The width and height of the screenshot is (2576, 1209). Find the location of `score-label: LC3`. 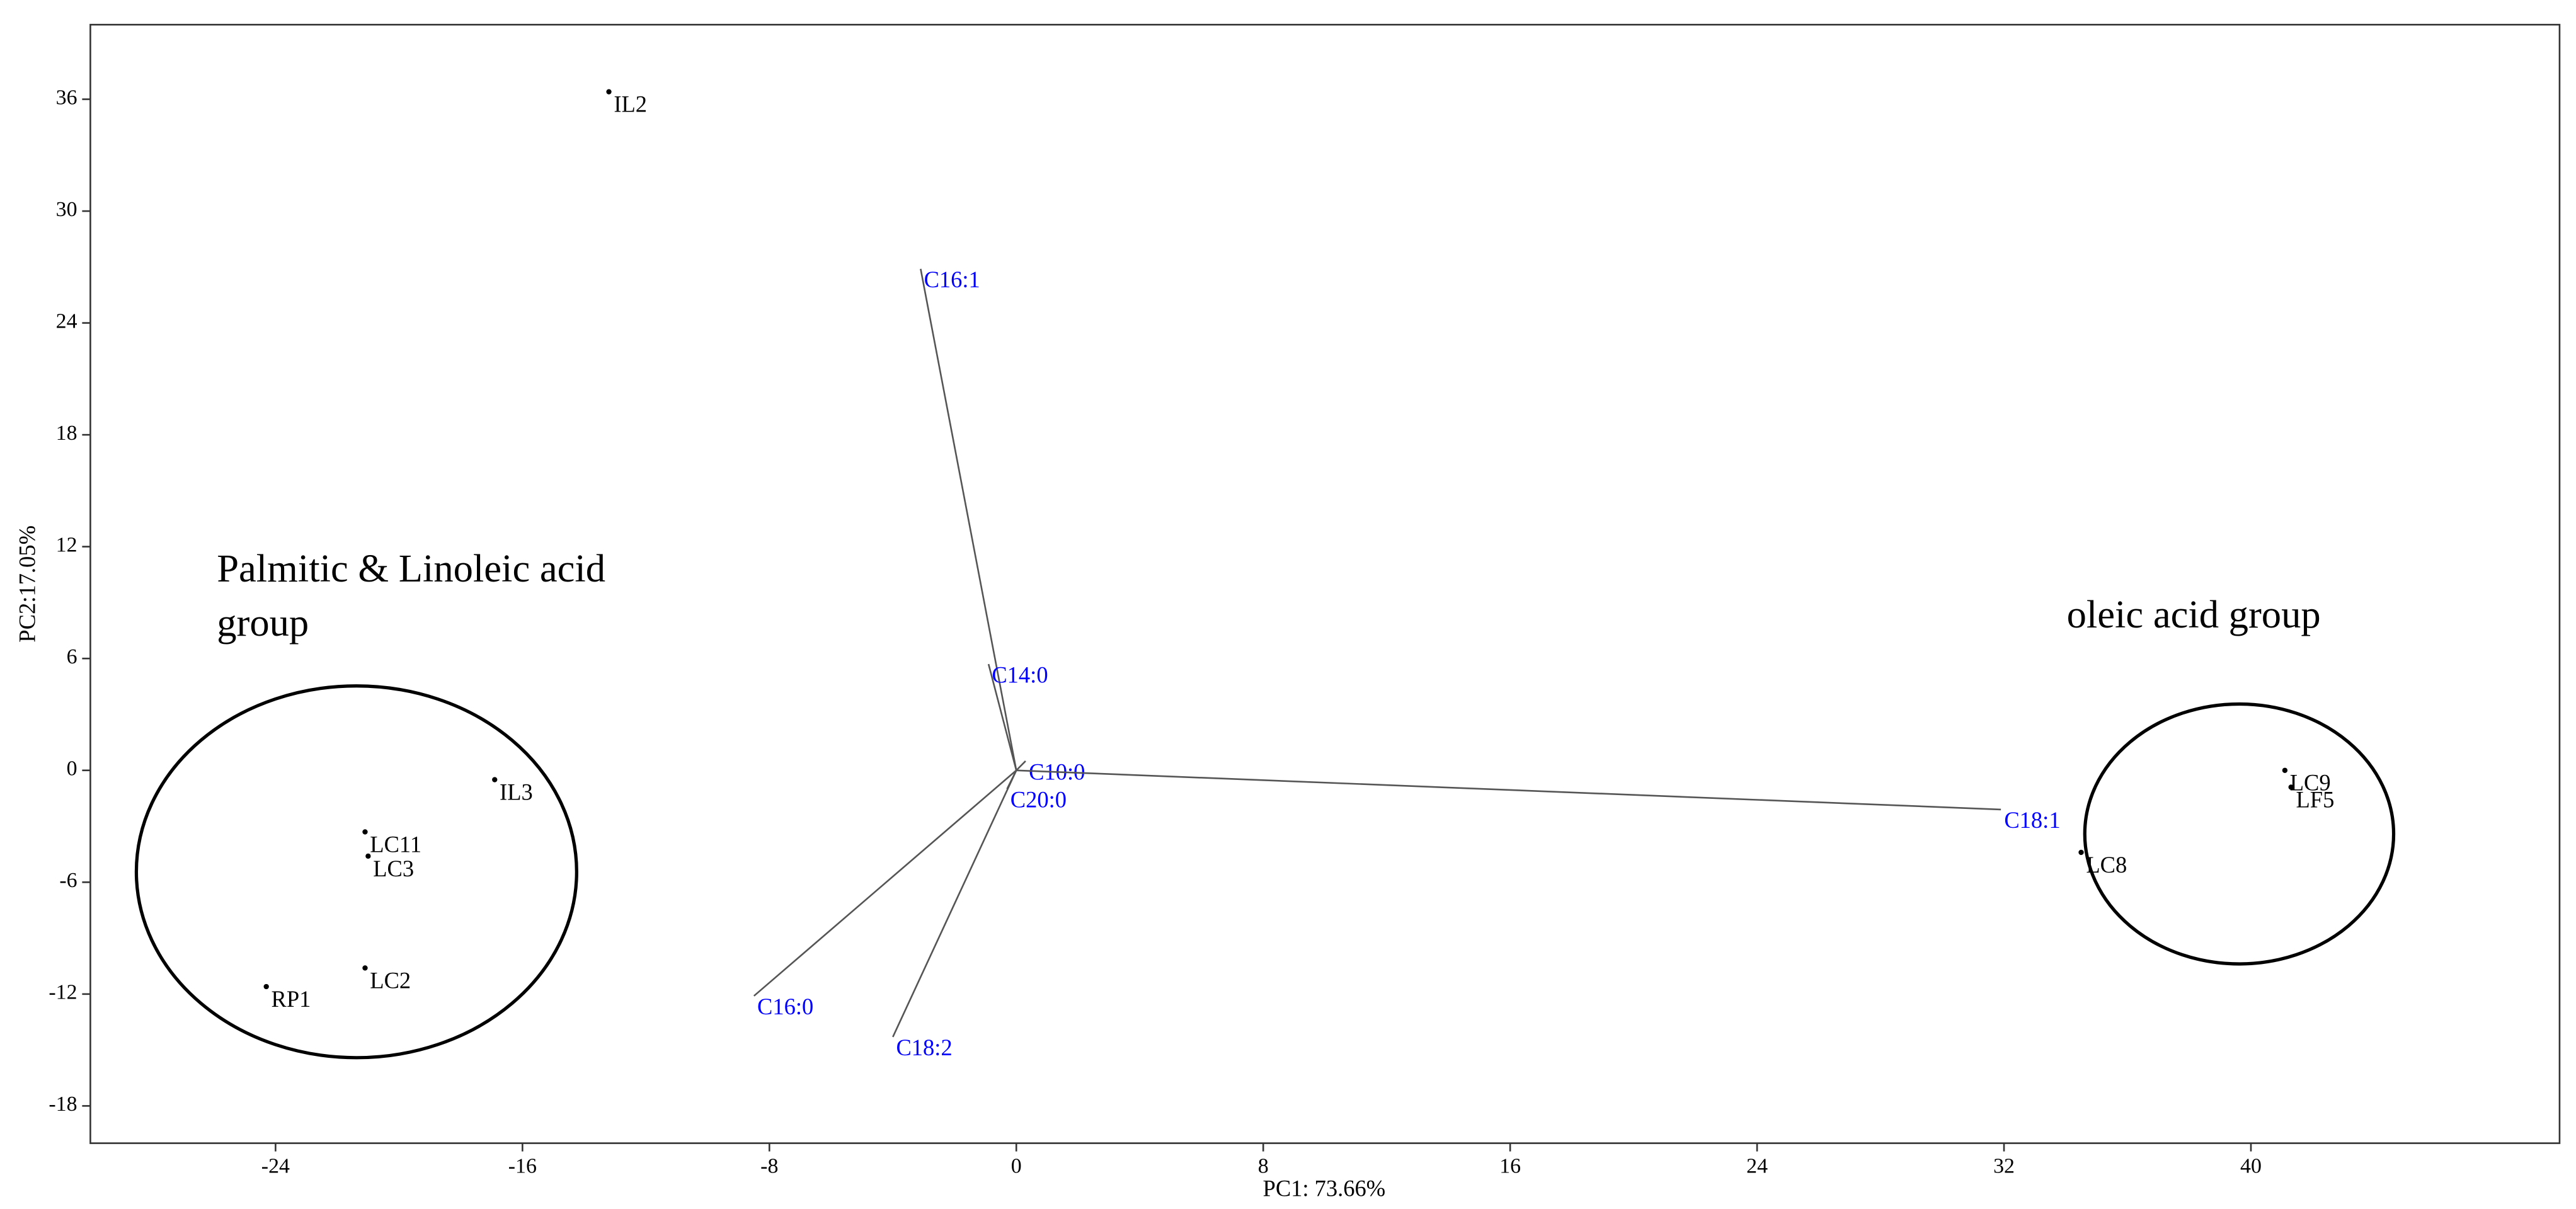

score-label: LC3 is located at coordinates (393, 868).